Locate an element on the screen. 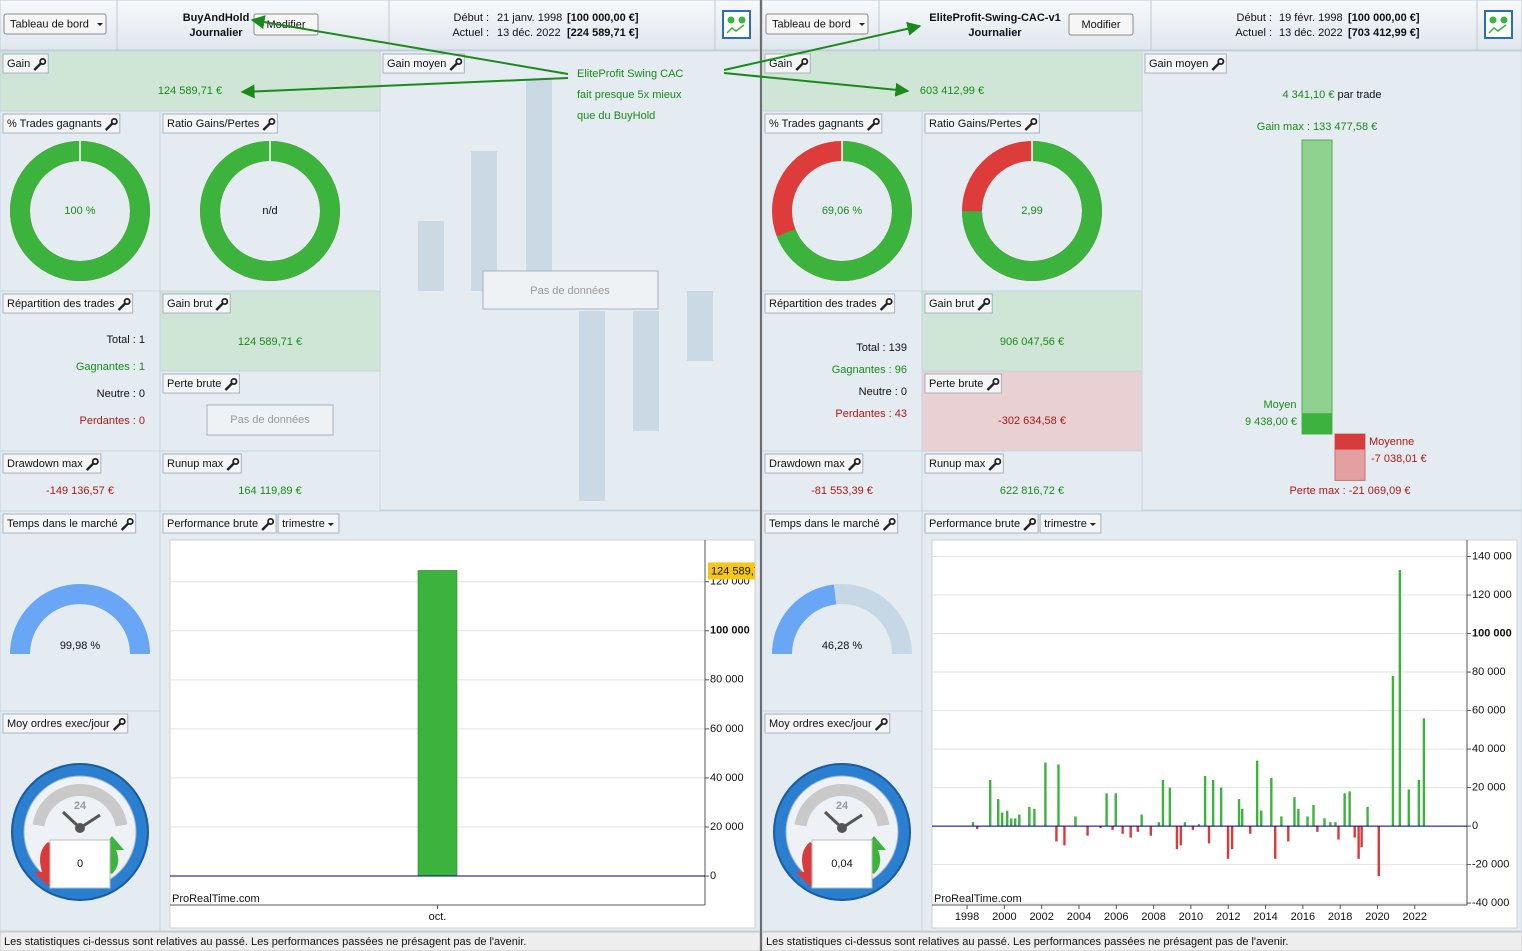 Image resolution: width=1522 pixels, height=951 pixels. no-data-box is located at coordinates (570, 290).